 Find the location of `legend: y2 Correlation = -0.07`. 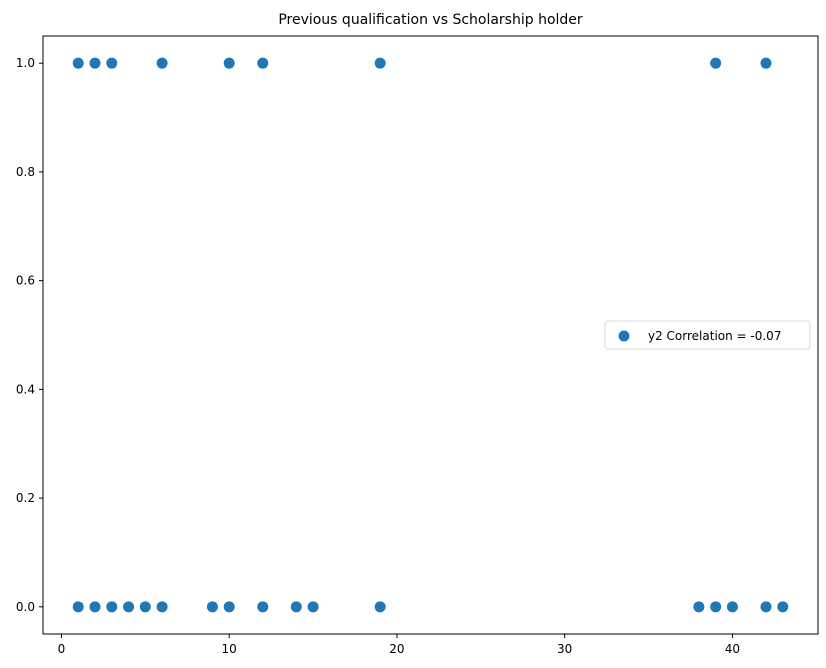

legend: y2 Correlation = -0.07 is located at coordinates (707, 335).